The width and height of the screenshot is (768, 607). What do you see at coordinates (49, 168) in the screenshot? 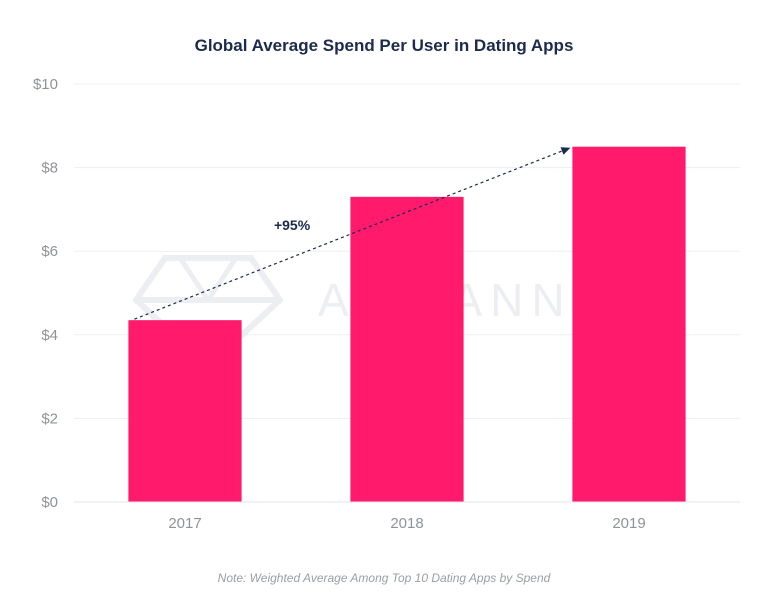
I see `y-tick-label: $8` at bounding box center [49, 168].